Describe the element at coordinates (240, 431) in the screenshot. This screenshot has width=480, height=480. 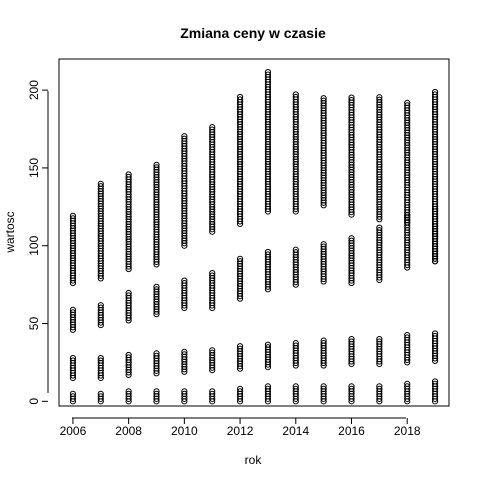
I see `x-tick-label-3: 2012` at that location.